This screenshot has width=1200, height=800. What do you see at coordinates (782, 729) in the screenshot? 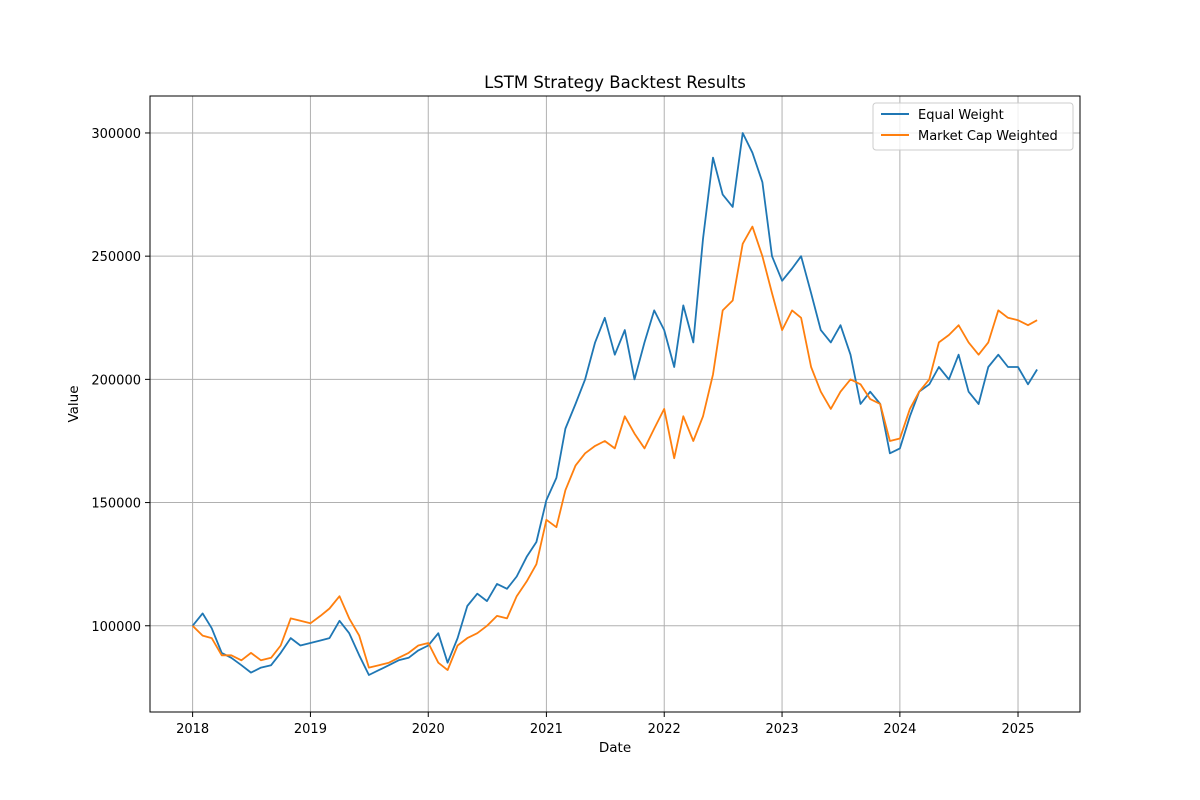
I see `x-tick-label: 2023` at bounding box center [782, 729].